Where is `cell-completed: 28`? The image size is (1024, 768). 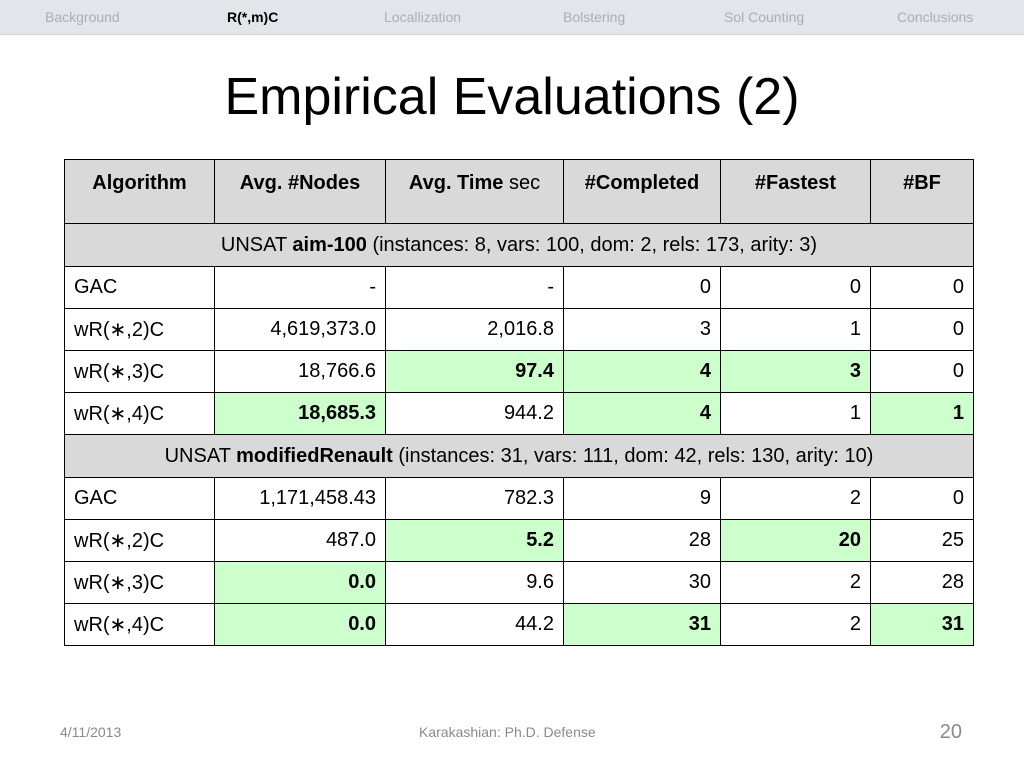
cell-completed: 28 is located at coordinates (642, 540).